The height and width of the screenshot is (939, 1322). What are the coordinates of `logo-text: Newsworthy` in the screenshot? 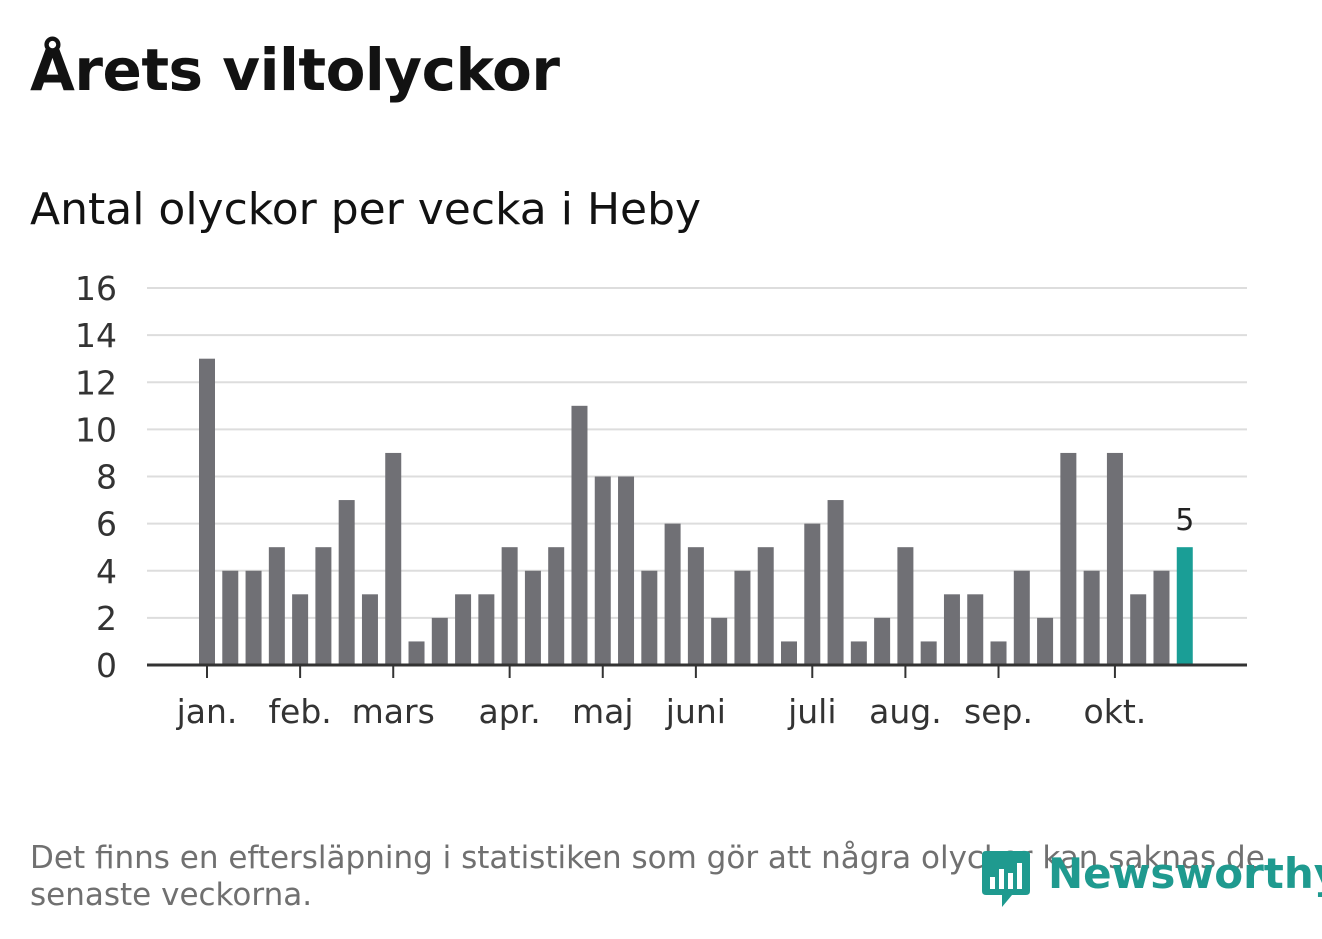 It's located at (1185, 873).